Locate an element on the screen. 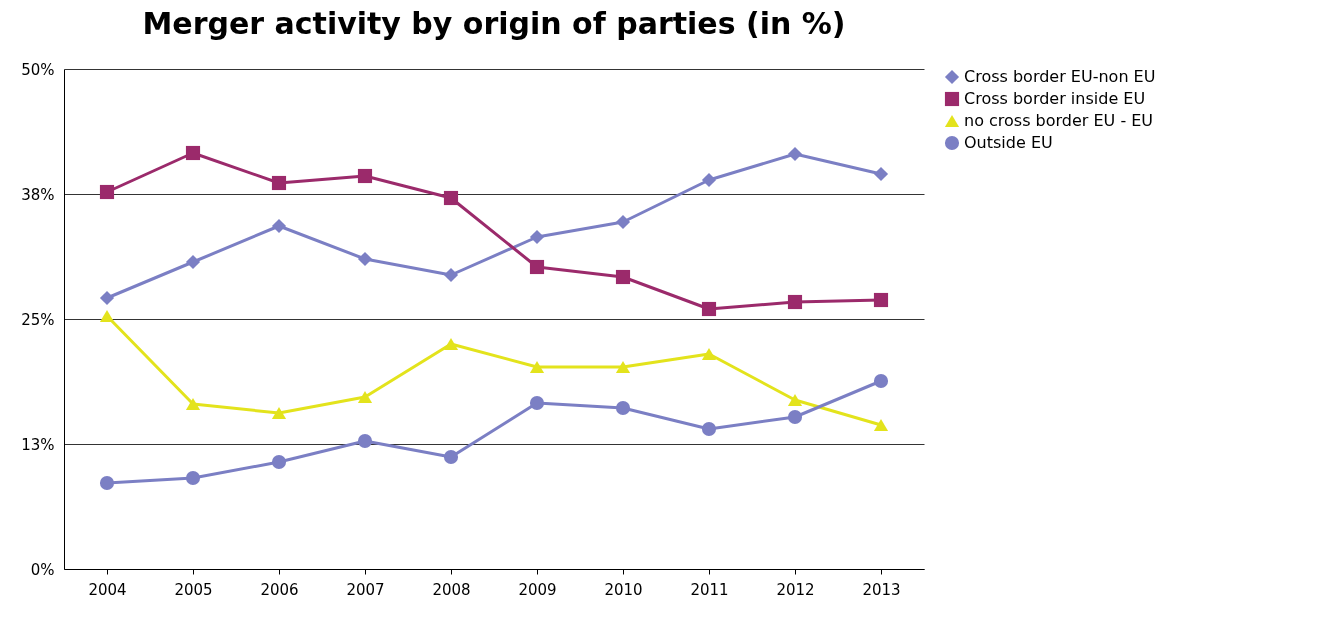 The width and height of the screenshot is (1320, 637). legend-label: Cross border inside EU is located at coordinates (1055, 98).